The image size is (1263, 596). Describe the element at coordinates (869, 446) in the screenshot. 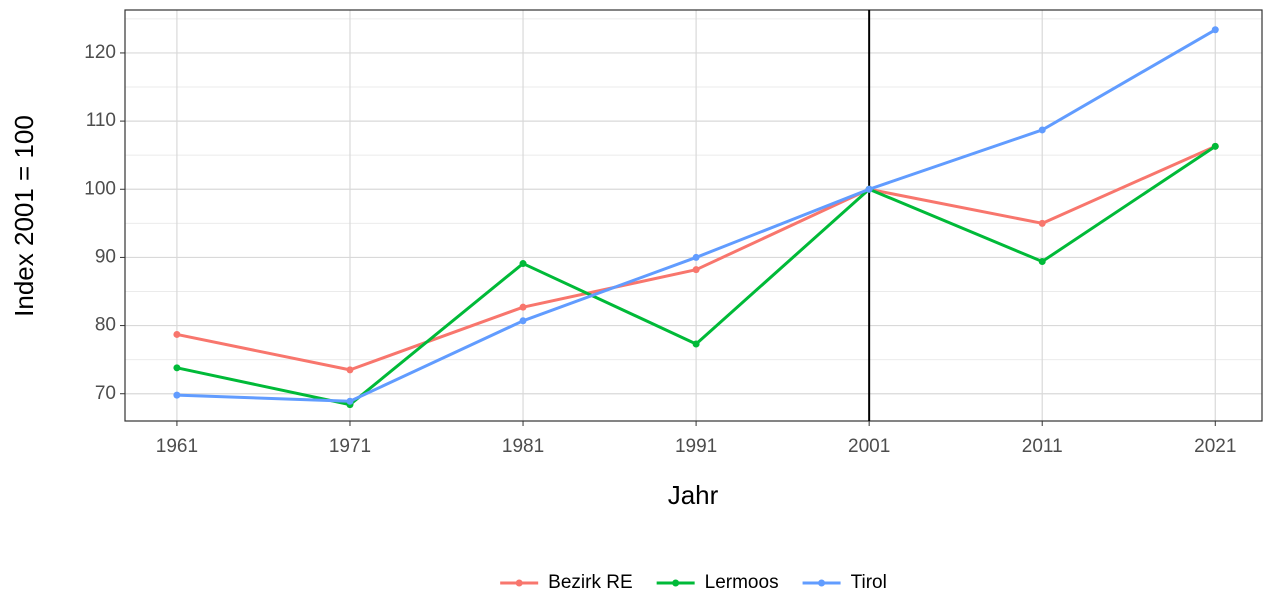

I see `x-tick-label: 2001` at that location.